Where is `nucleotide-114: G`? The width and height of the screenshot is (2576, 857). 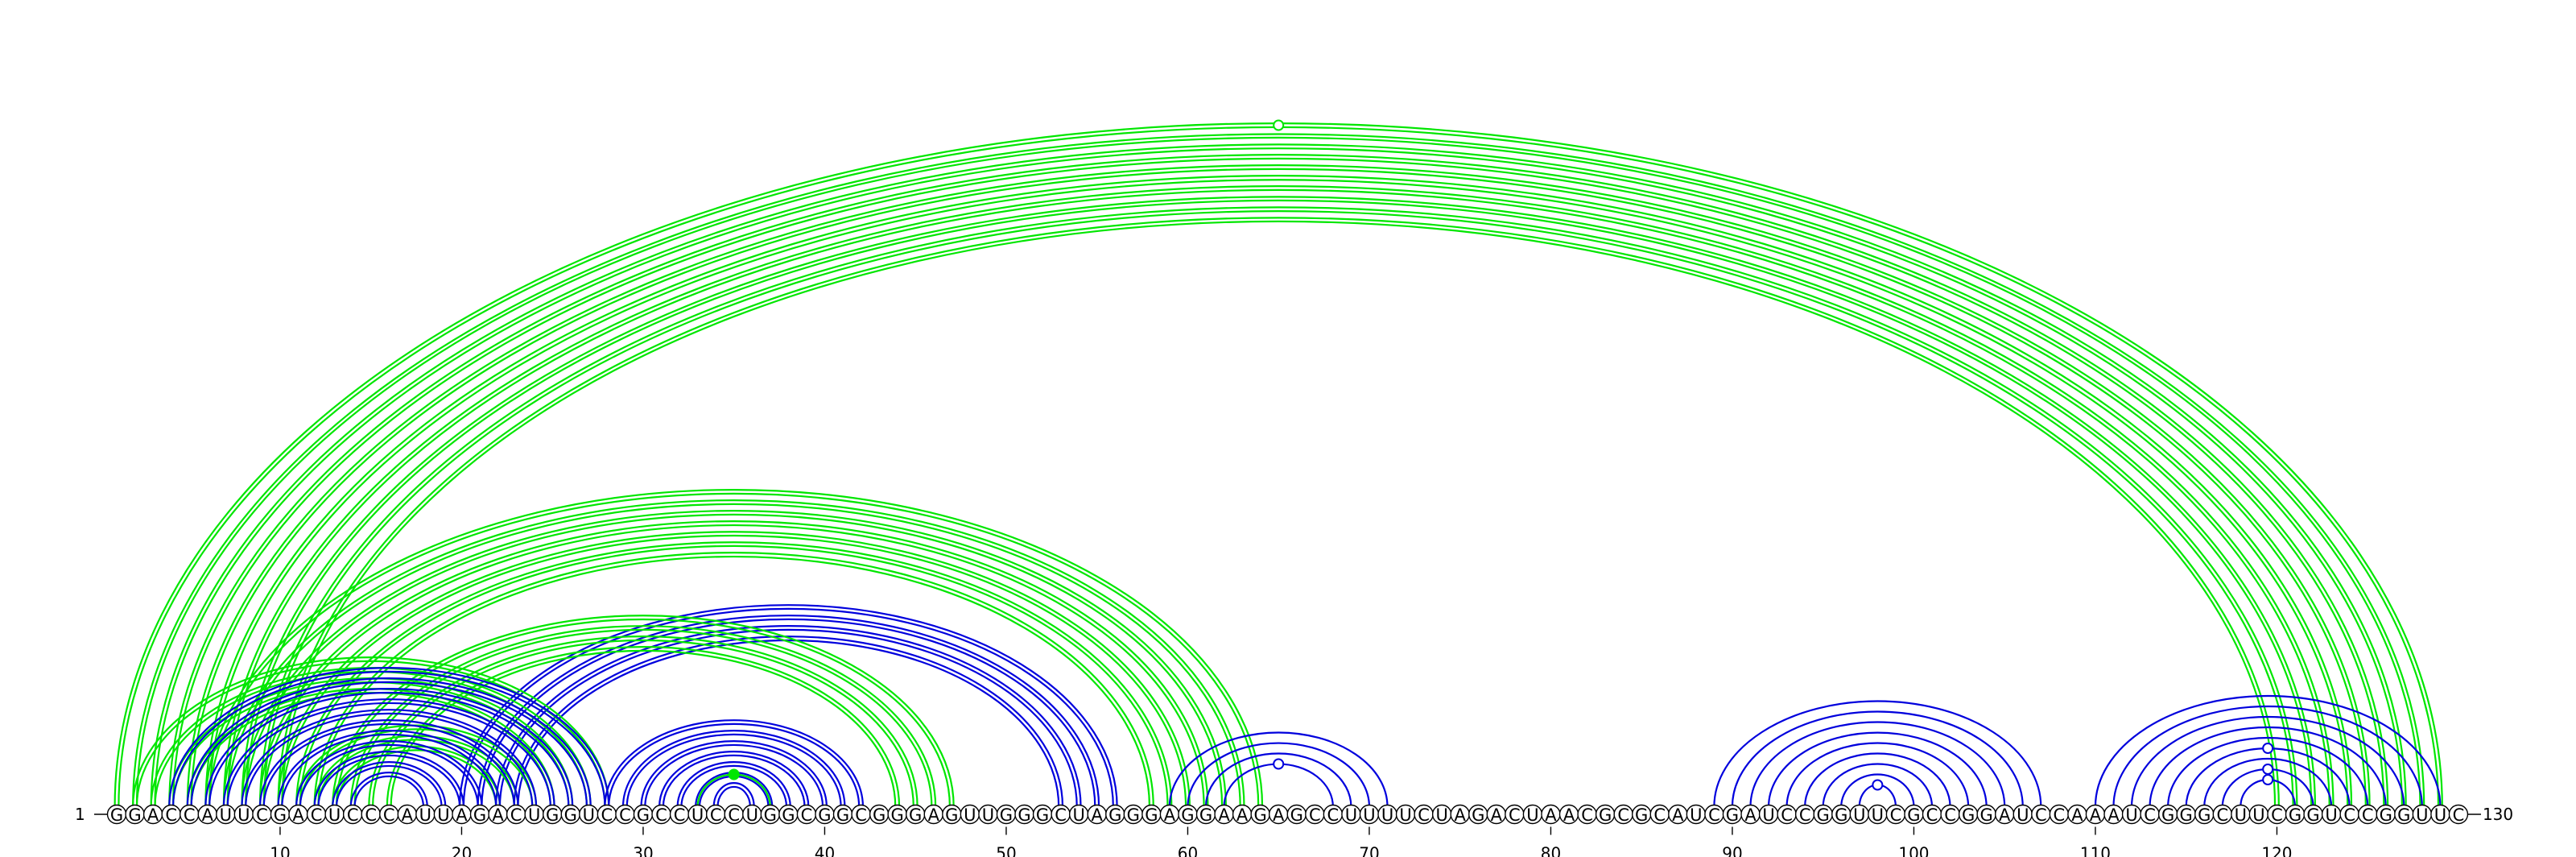
nucleotide-114: G is located at coordinates (2167, 815).